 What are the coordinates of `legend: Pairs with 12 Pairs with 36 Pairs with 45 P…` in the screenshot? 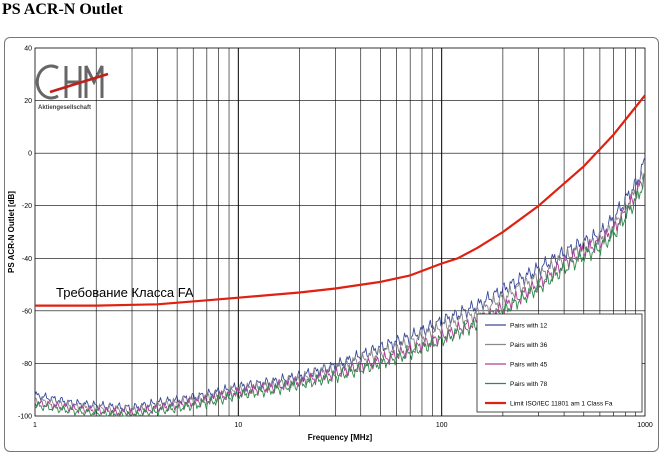 It's located at (559, 363).